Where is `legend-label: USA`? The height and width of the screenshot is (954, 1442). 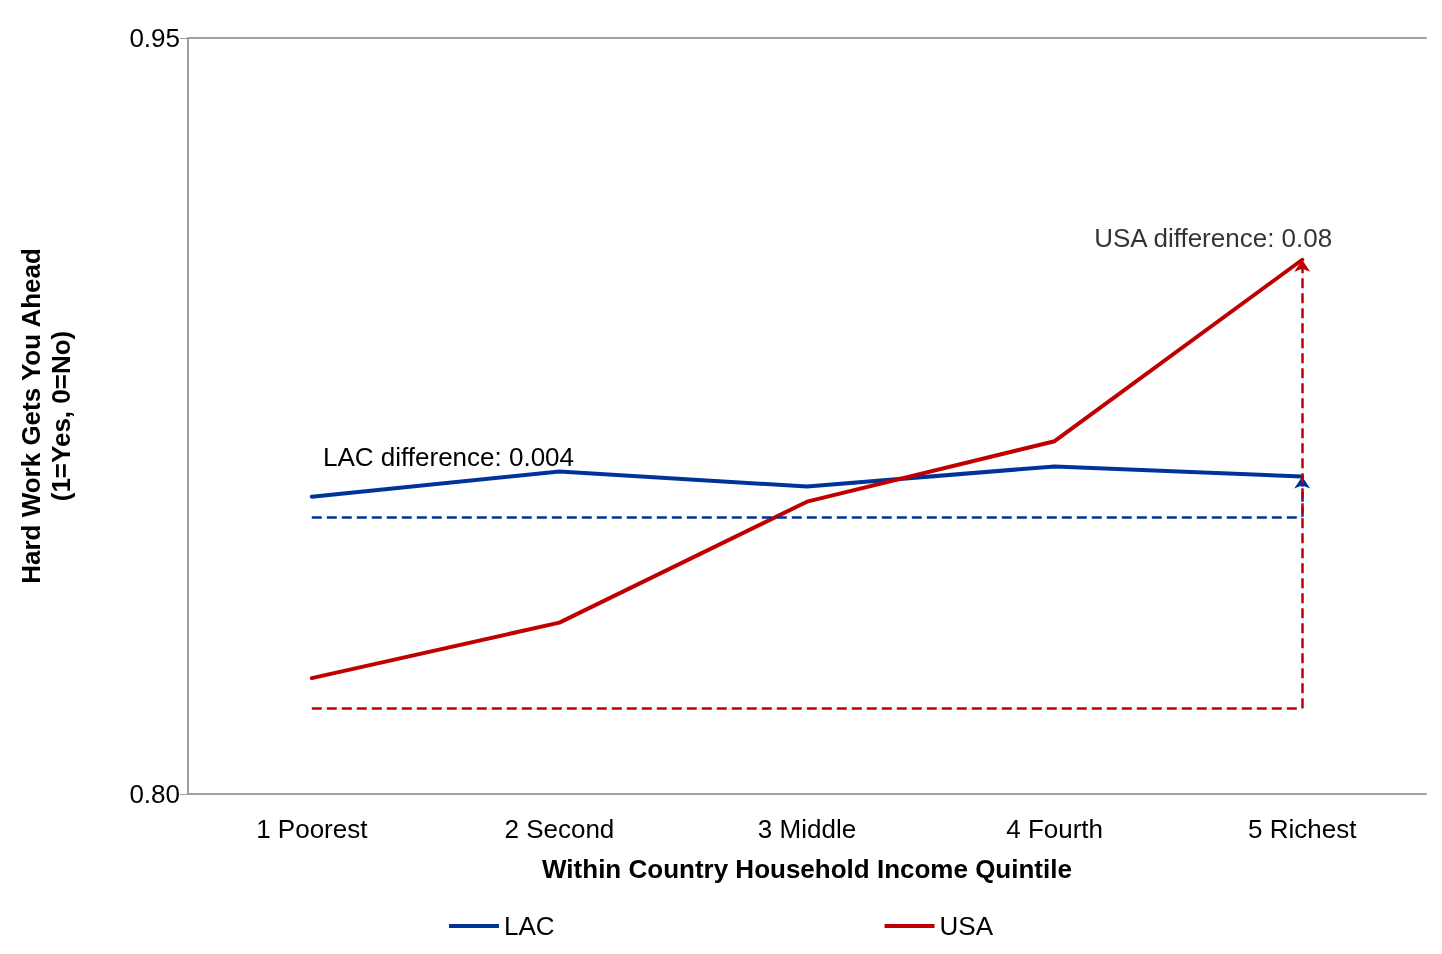 legend-label: USA is located at coordinates (966, 926).